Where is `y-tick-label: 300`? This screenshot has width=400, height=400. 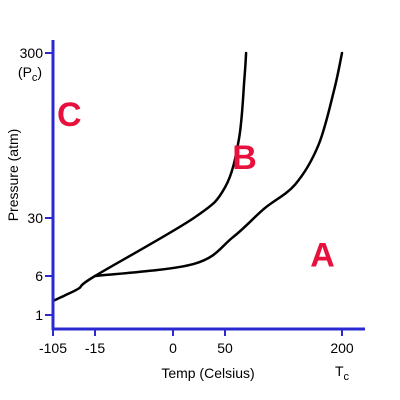 y-tick-label: 300 is located at coordinates (32, 53).